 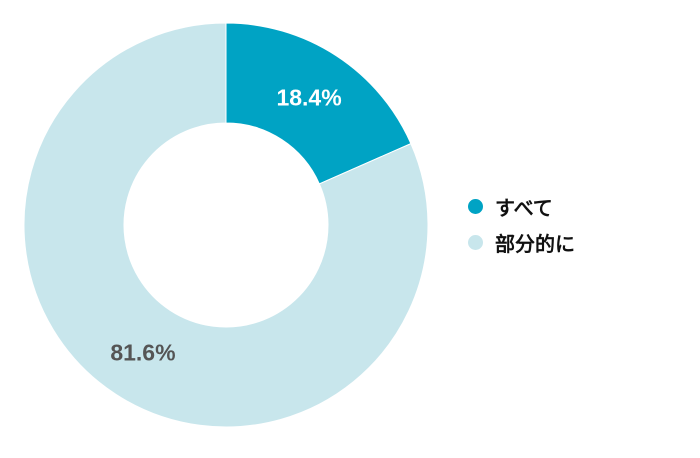 I want to click on legend-item-partial: 部分的に, so click(x=521, y=242).